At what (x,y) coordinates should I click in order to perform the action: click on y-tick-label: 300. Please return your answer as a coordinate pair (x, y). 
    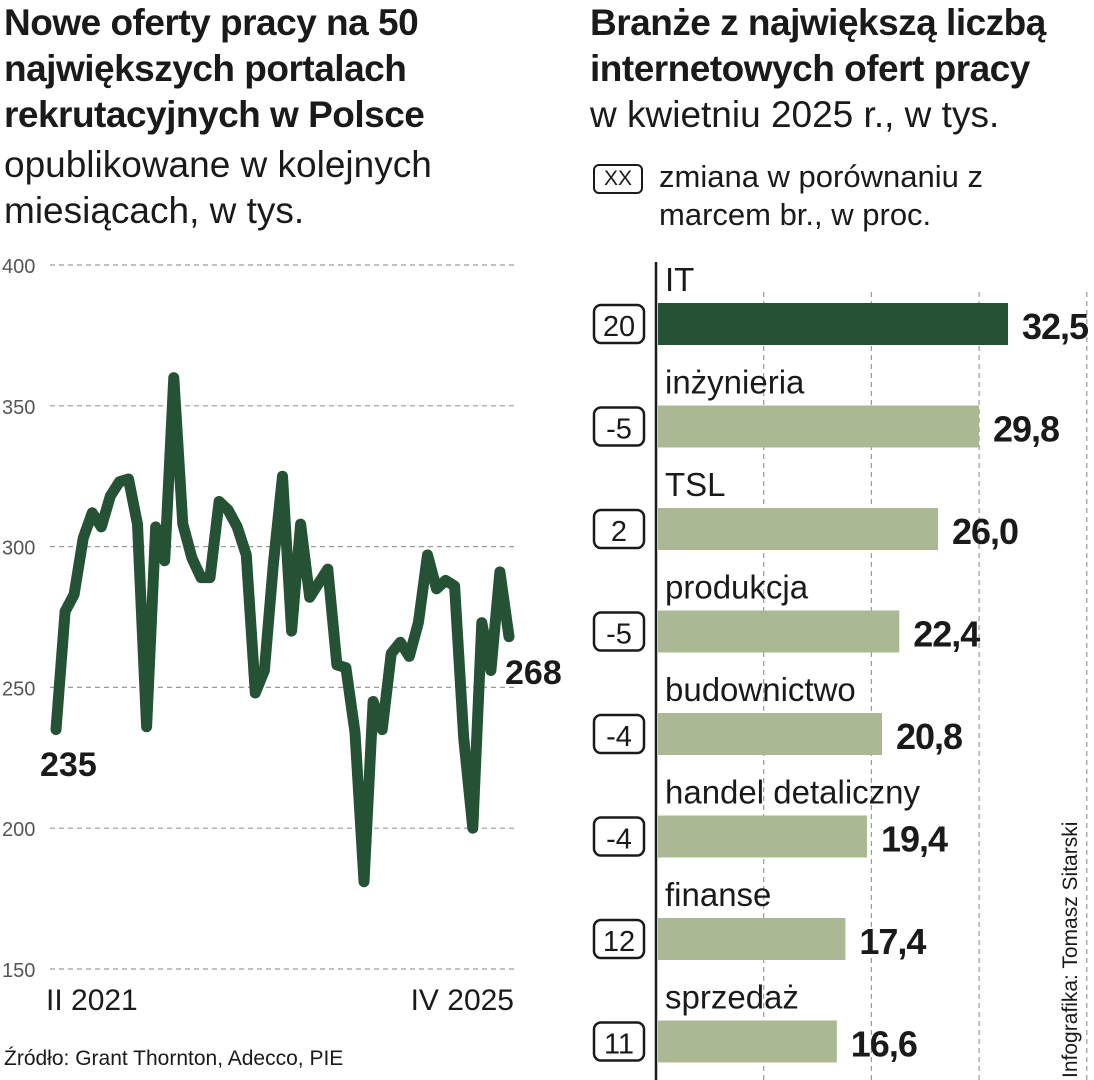
    Looking at the image, I should click on (18, 549).